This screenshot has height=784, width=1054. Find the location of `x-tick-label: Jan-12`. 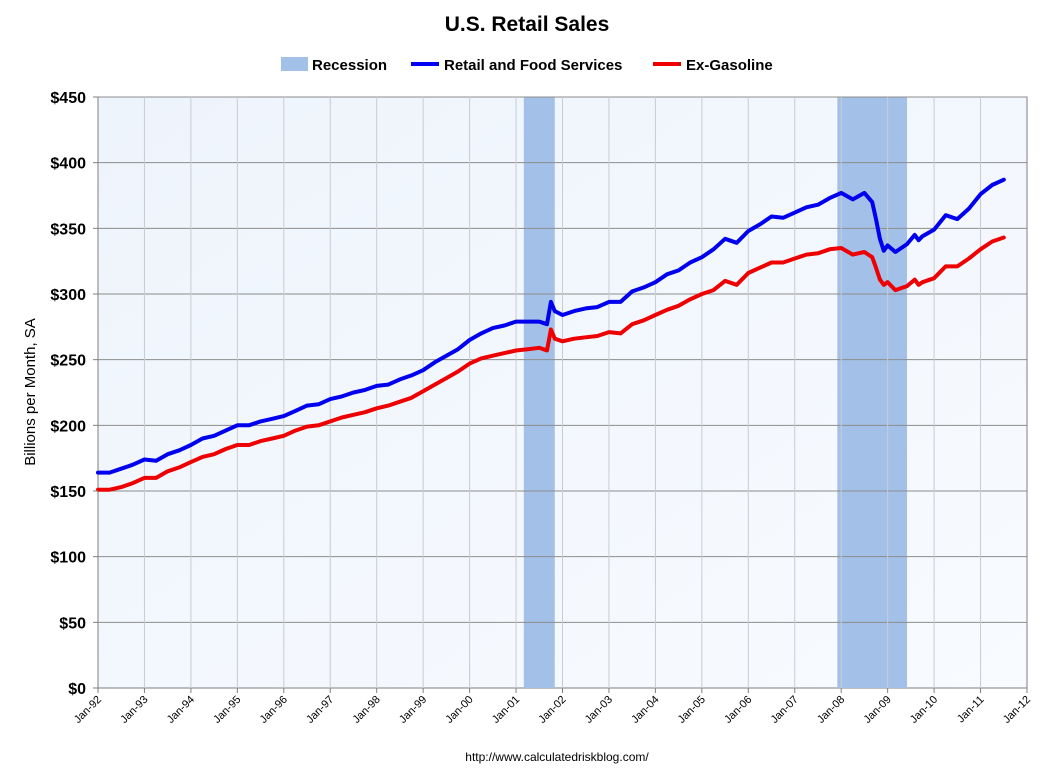

x-tick-label: Jan-12 is located at coordinates (1017, 710).